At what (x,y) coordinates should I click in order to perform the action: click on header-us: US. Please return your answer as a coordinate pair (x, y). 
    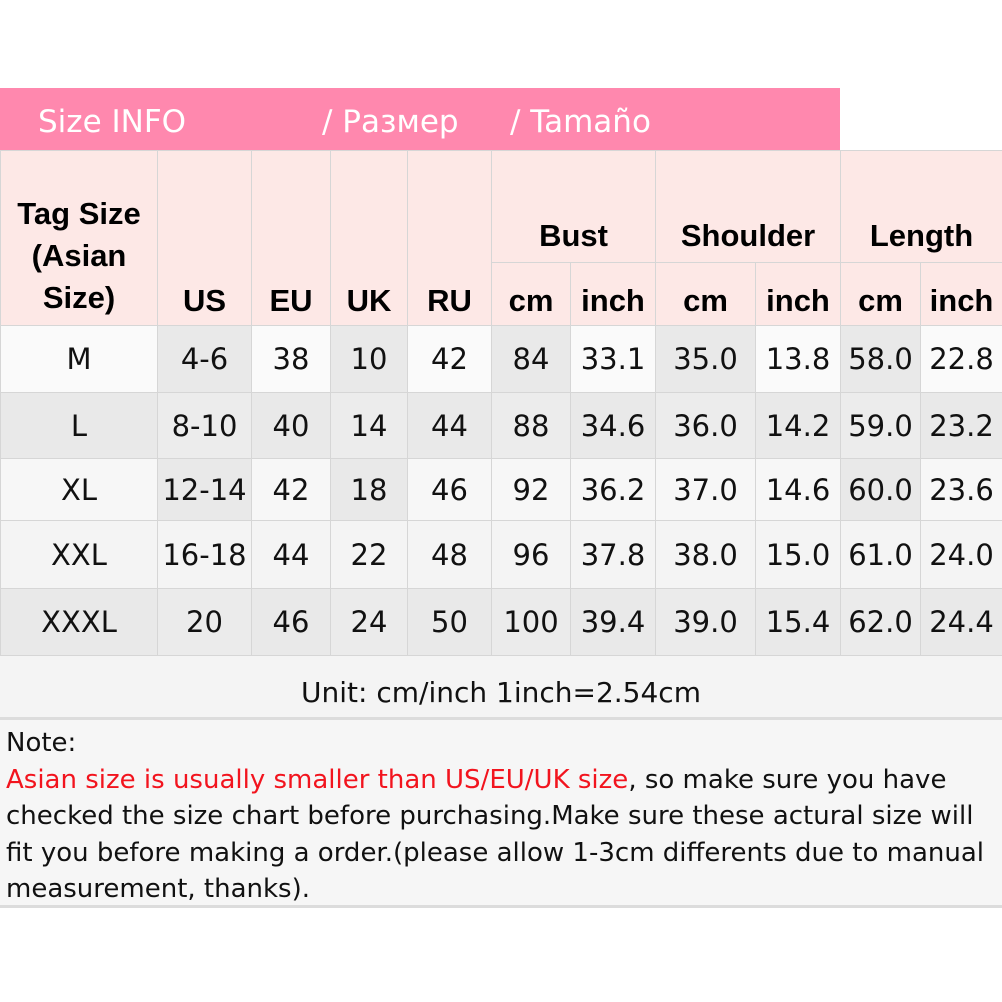
    Looking at the image, I should click on (204, 238).